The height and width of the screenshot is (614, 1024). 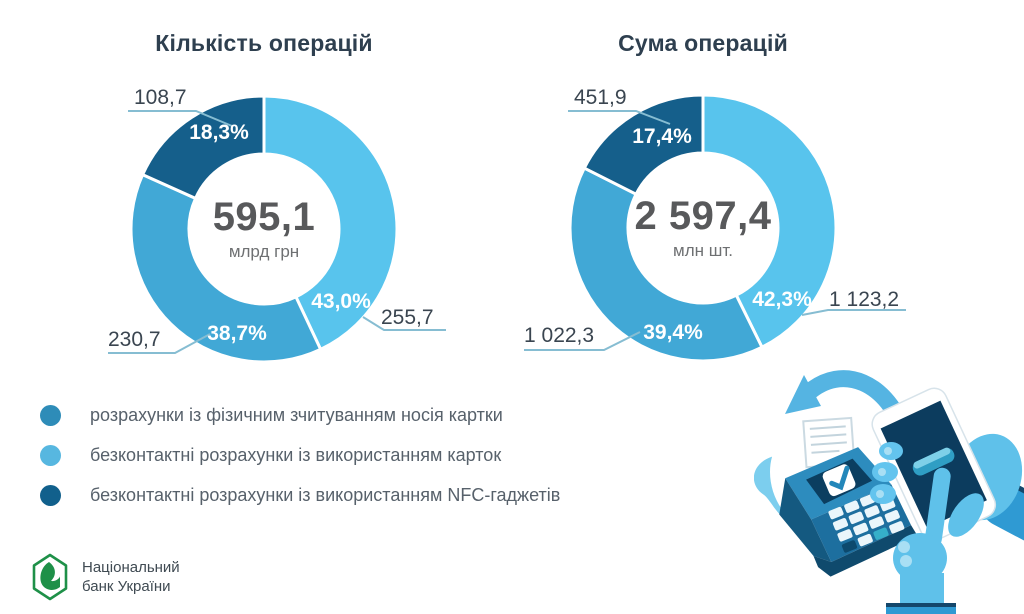 What do you see at coordinates (782, 299) in the screenshot?
I see `pct-label: 42,3%` at bounding box center [782, 299].